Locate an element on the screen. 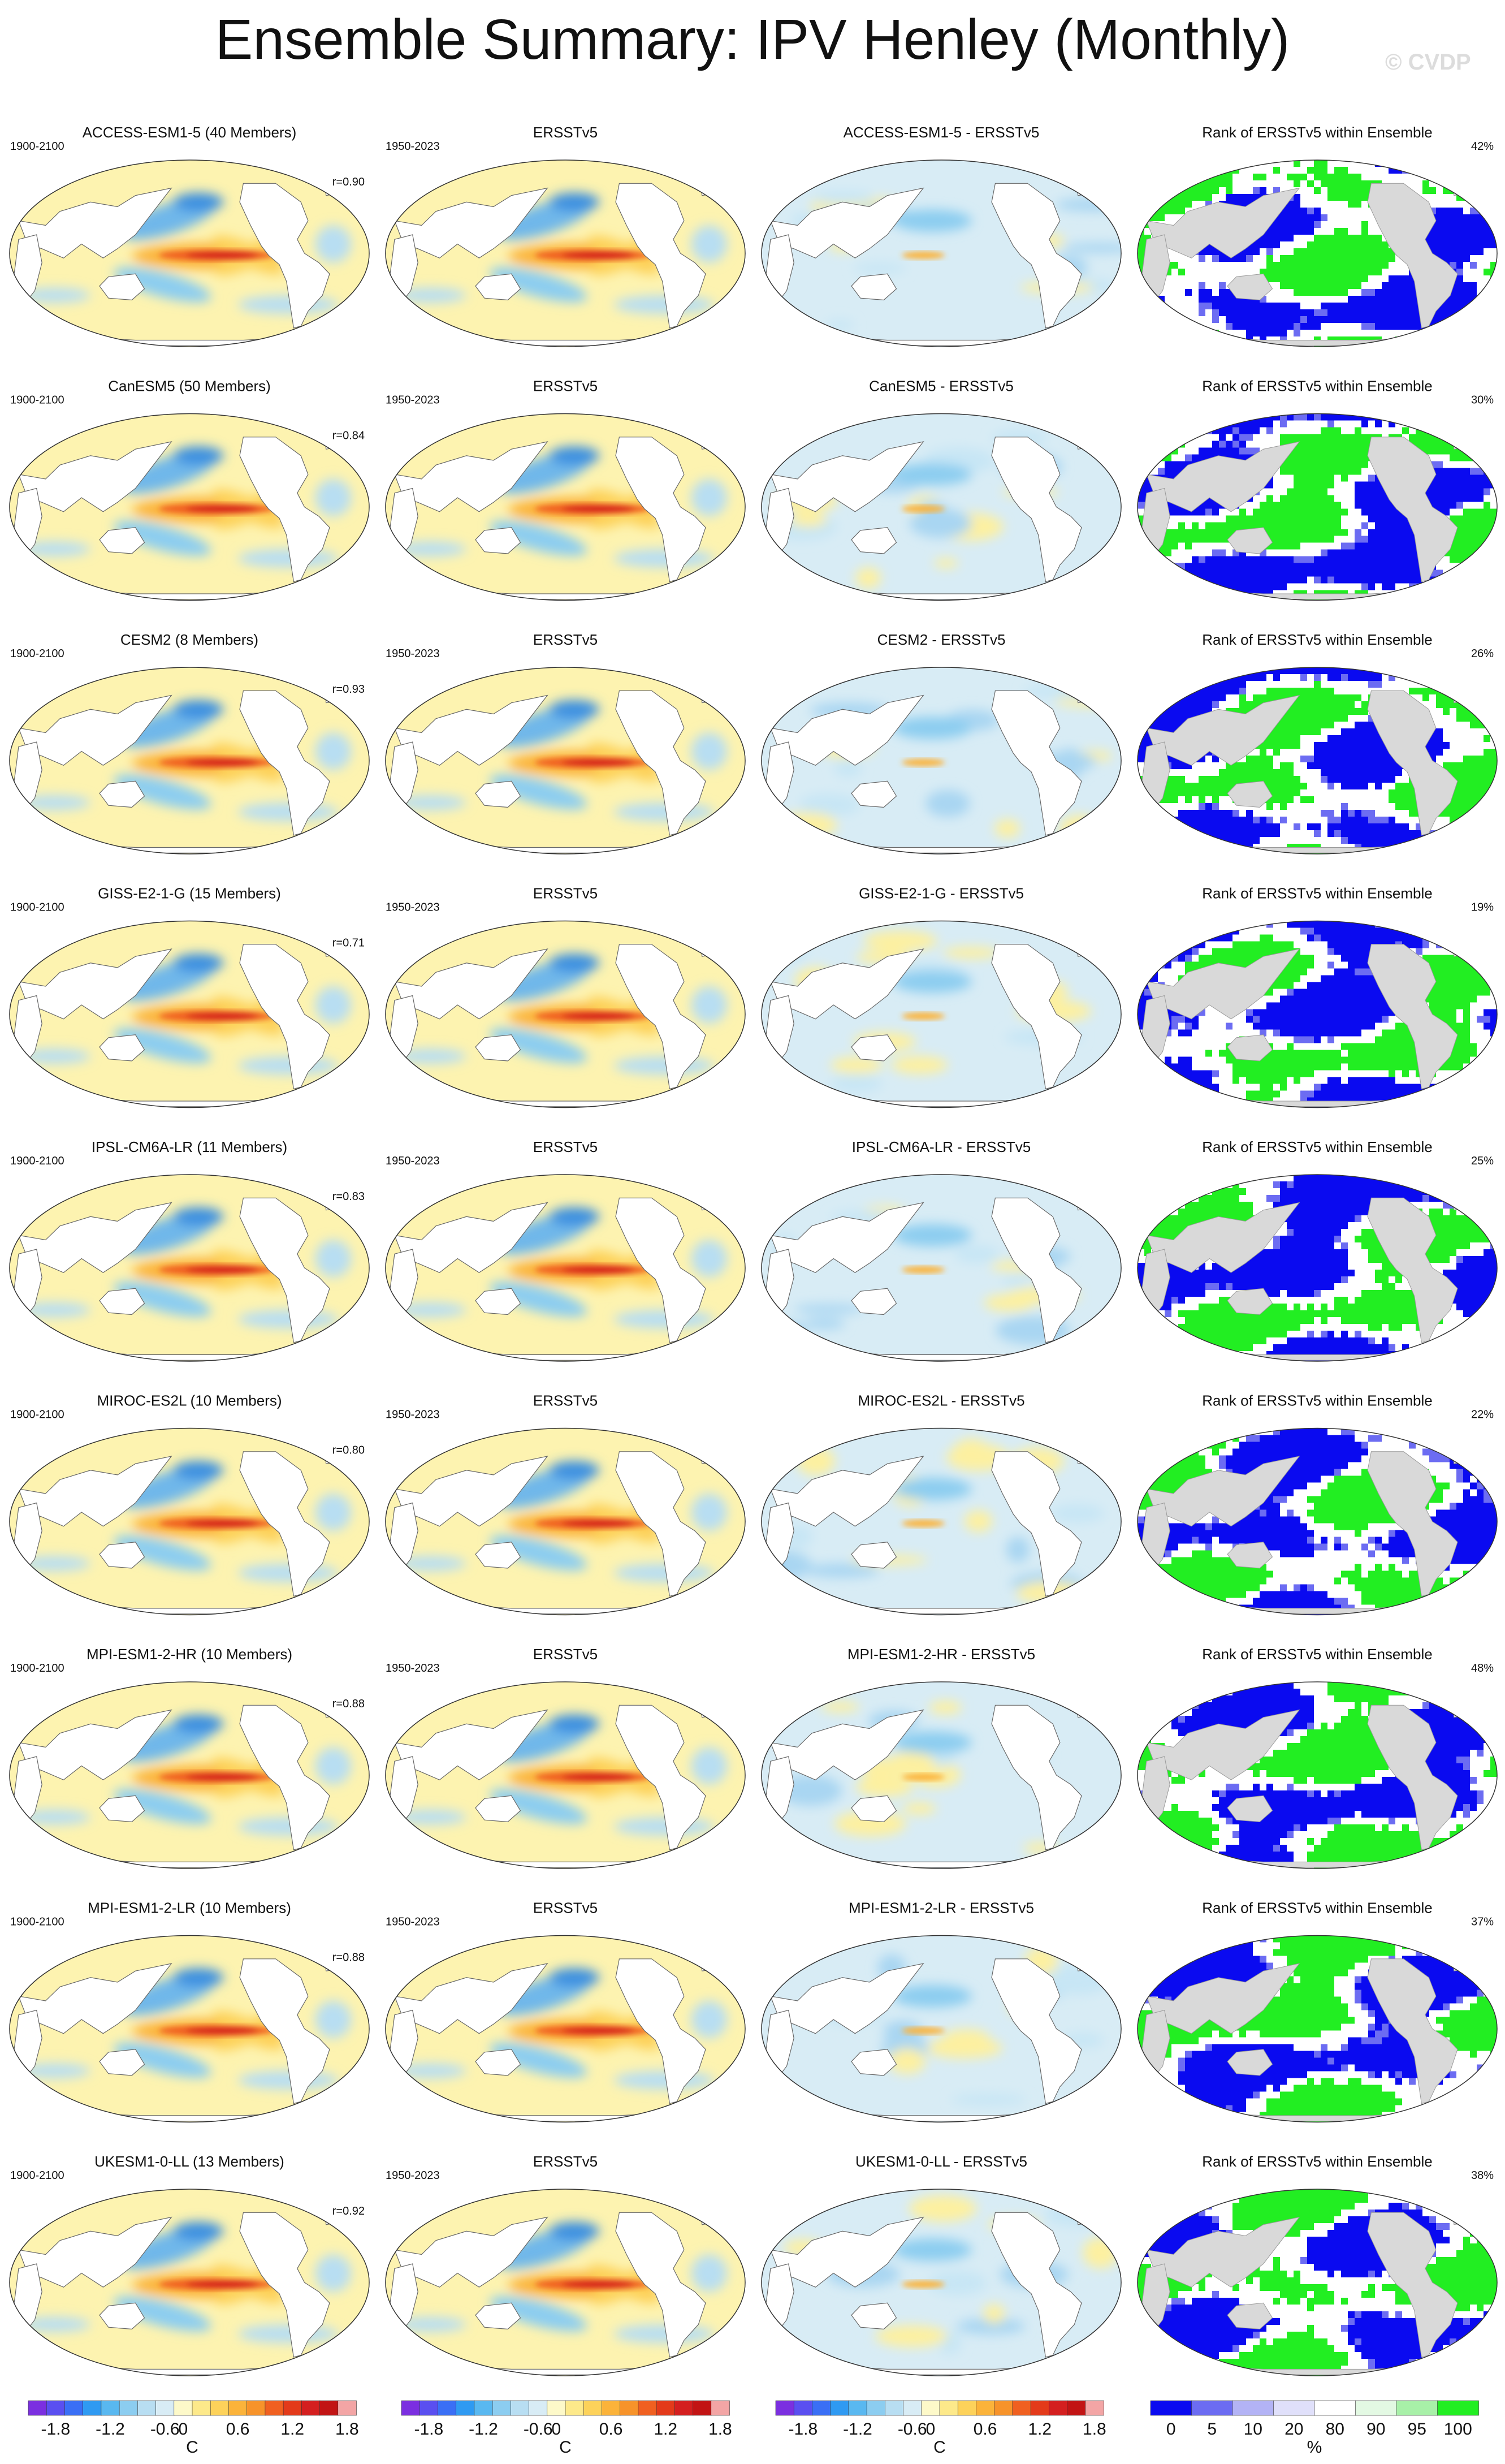 This screenshot has height=2464, width=1505. colorbar-tick-label: 0 is located at coordinates (1171, 2429).